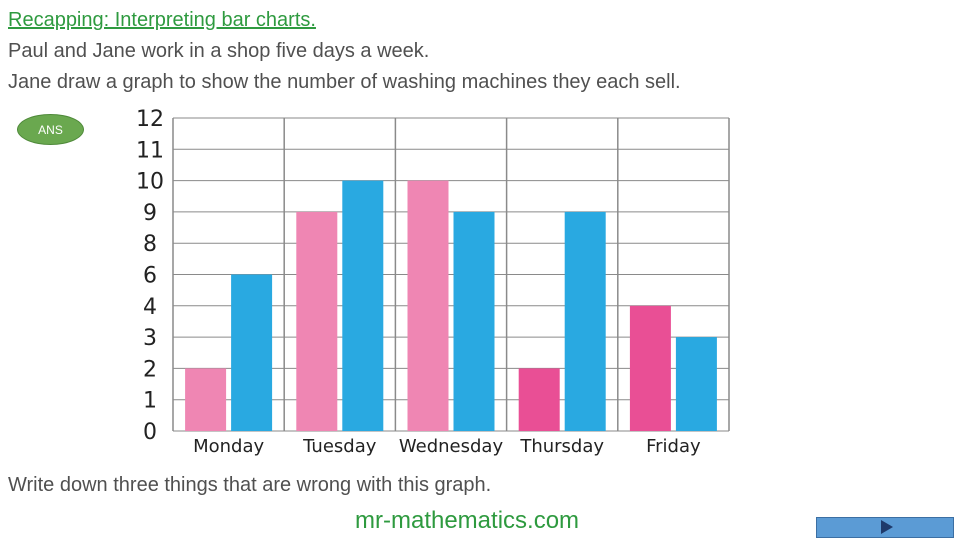  I want to click on ans-button-label: ANS, so click(50, 129).